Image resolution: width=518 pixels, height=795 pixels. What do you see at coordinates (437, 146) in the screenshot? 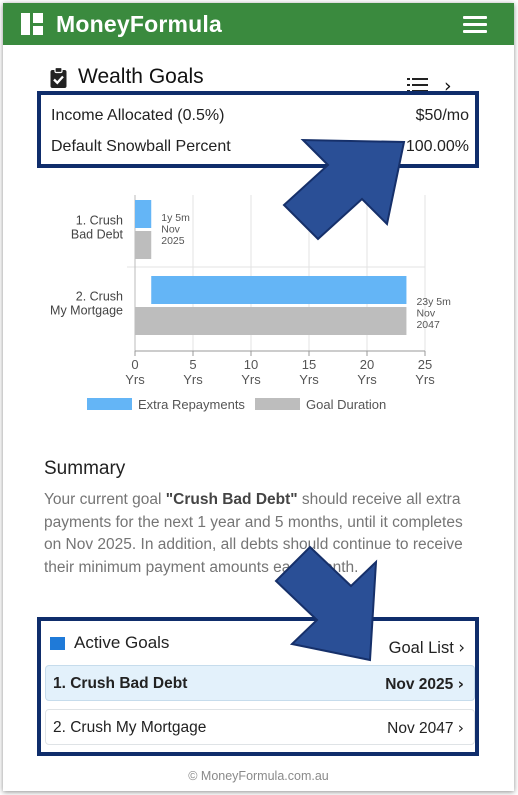
I see `snowball-percent-value: 100.00%` at bounding box center [437, 146].